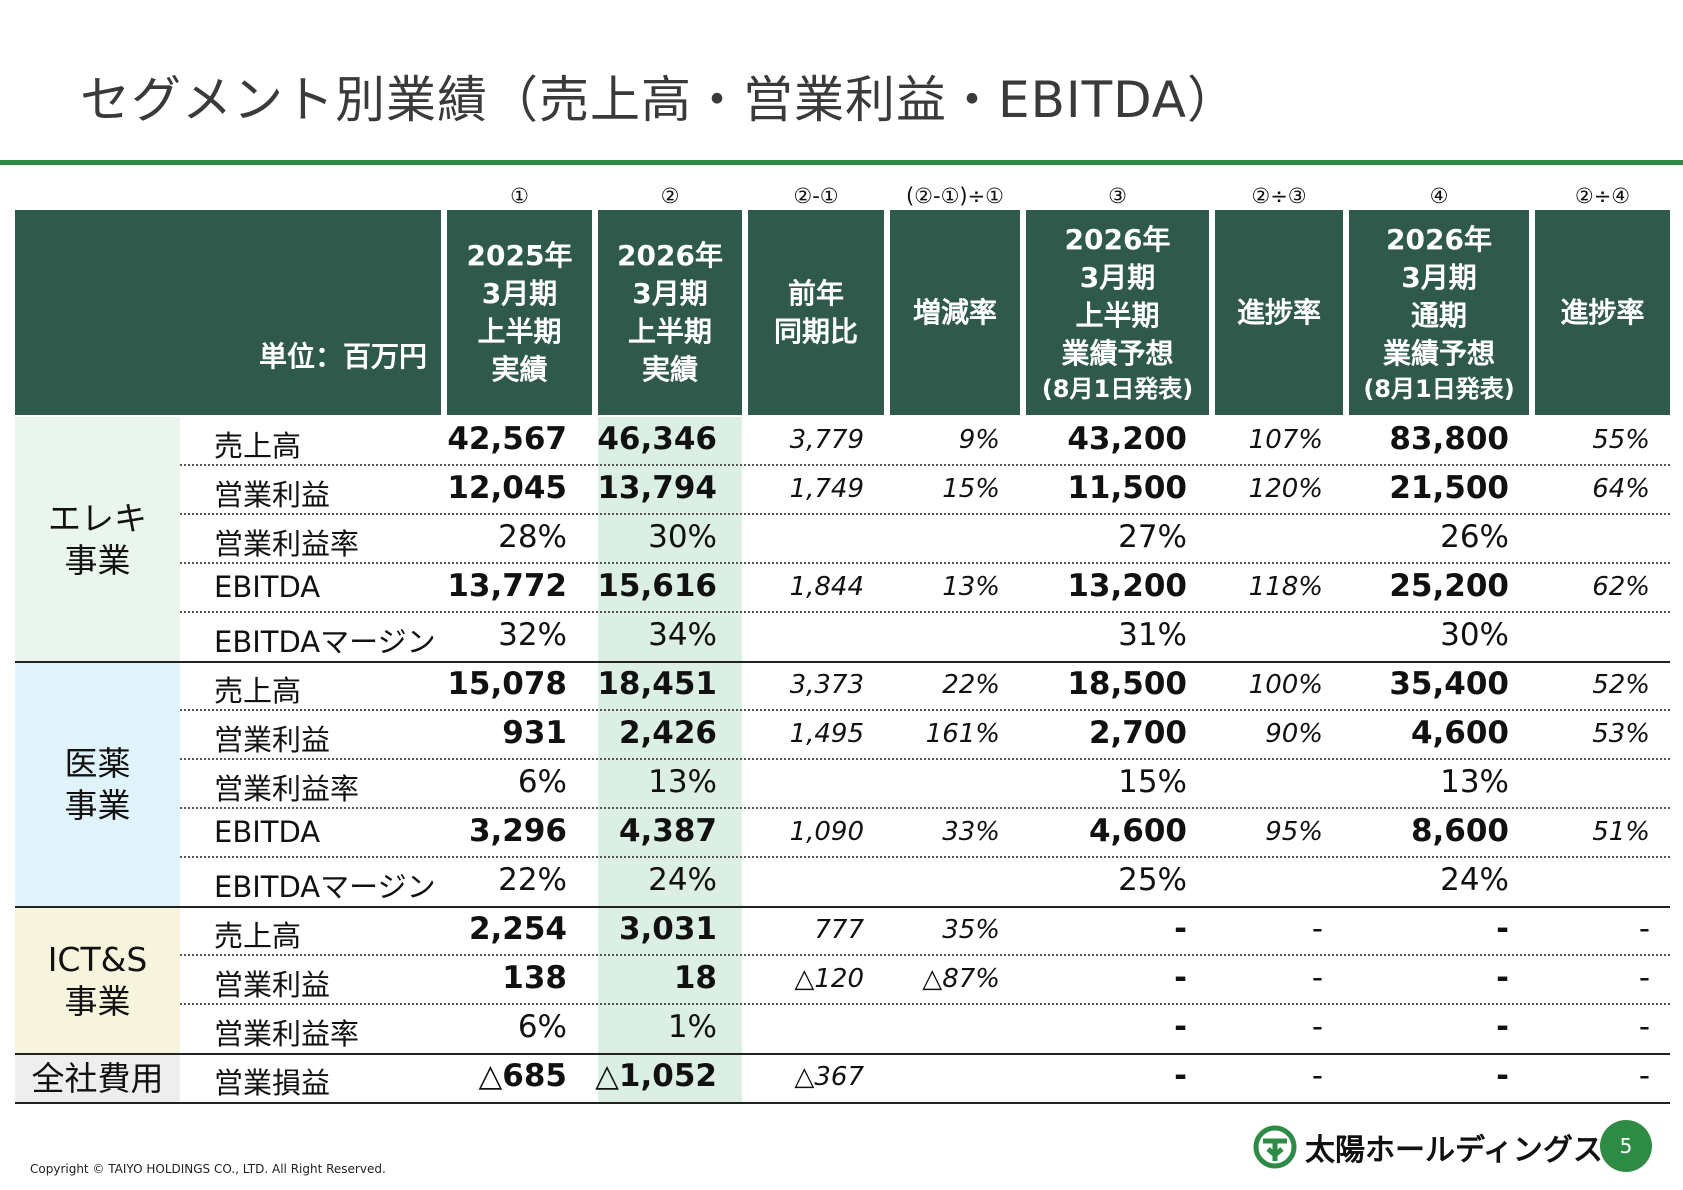 This screenshot has width=1683, height=1190. I want to click on taiyo-logo-icon, so click(1275, 1147).